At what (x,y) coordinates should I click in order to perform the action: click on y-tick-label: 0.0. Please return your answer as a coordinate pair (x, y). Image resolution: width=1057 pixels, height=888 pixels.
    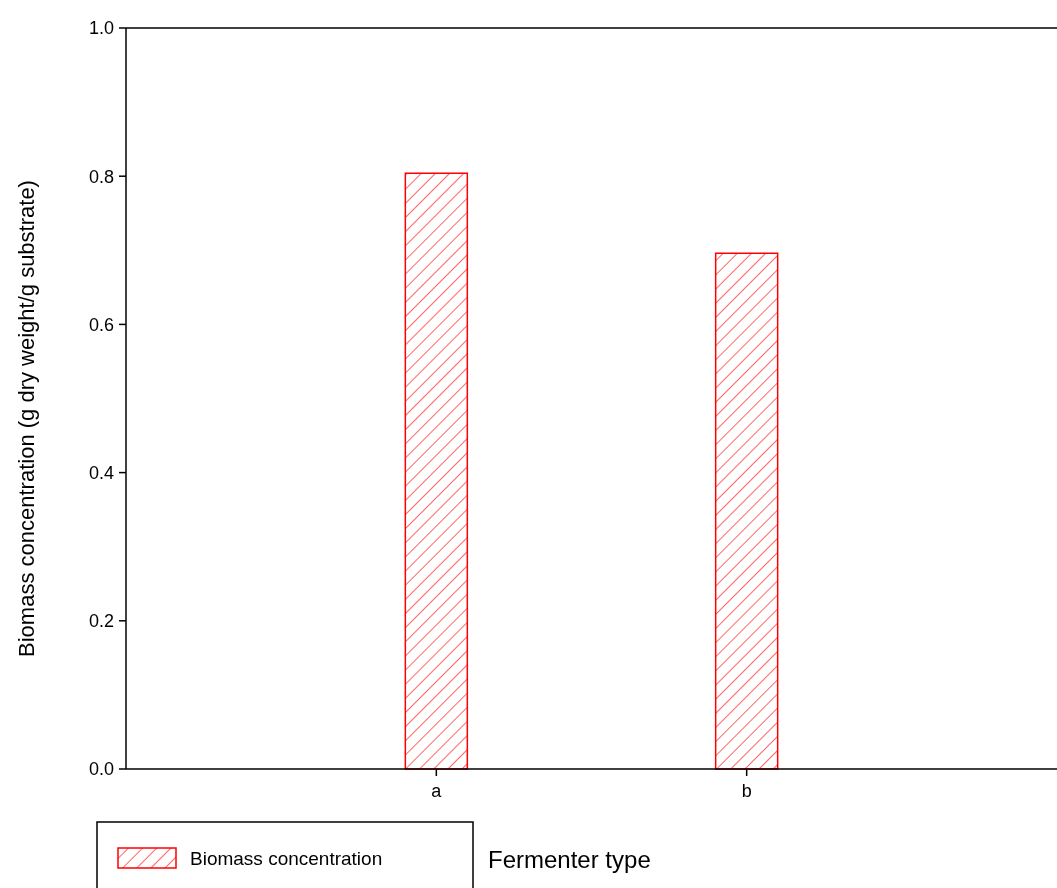
    Looking at the image, I should click on (101, 769).